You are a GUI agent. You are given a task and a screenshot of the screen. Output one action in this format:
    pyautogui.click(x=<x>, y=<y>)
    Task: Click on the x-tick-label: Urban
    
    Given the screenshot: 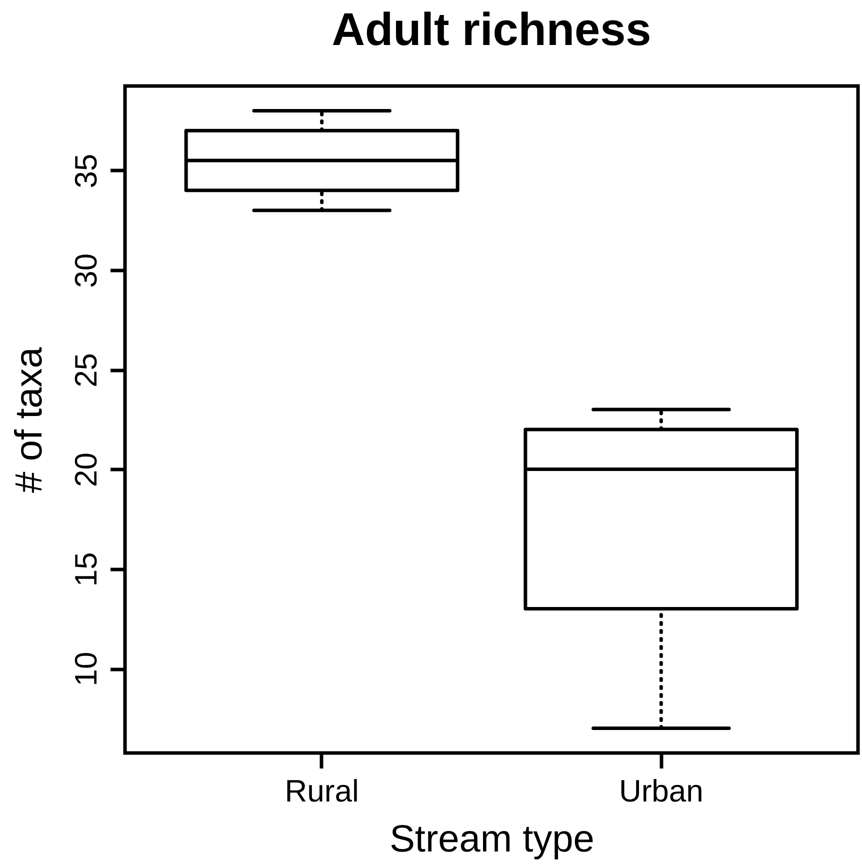 What is the action you would take?
    pyautogui.click(x=661, y=791)
    